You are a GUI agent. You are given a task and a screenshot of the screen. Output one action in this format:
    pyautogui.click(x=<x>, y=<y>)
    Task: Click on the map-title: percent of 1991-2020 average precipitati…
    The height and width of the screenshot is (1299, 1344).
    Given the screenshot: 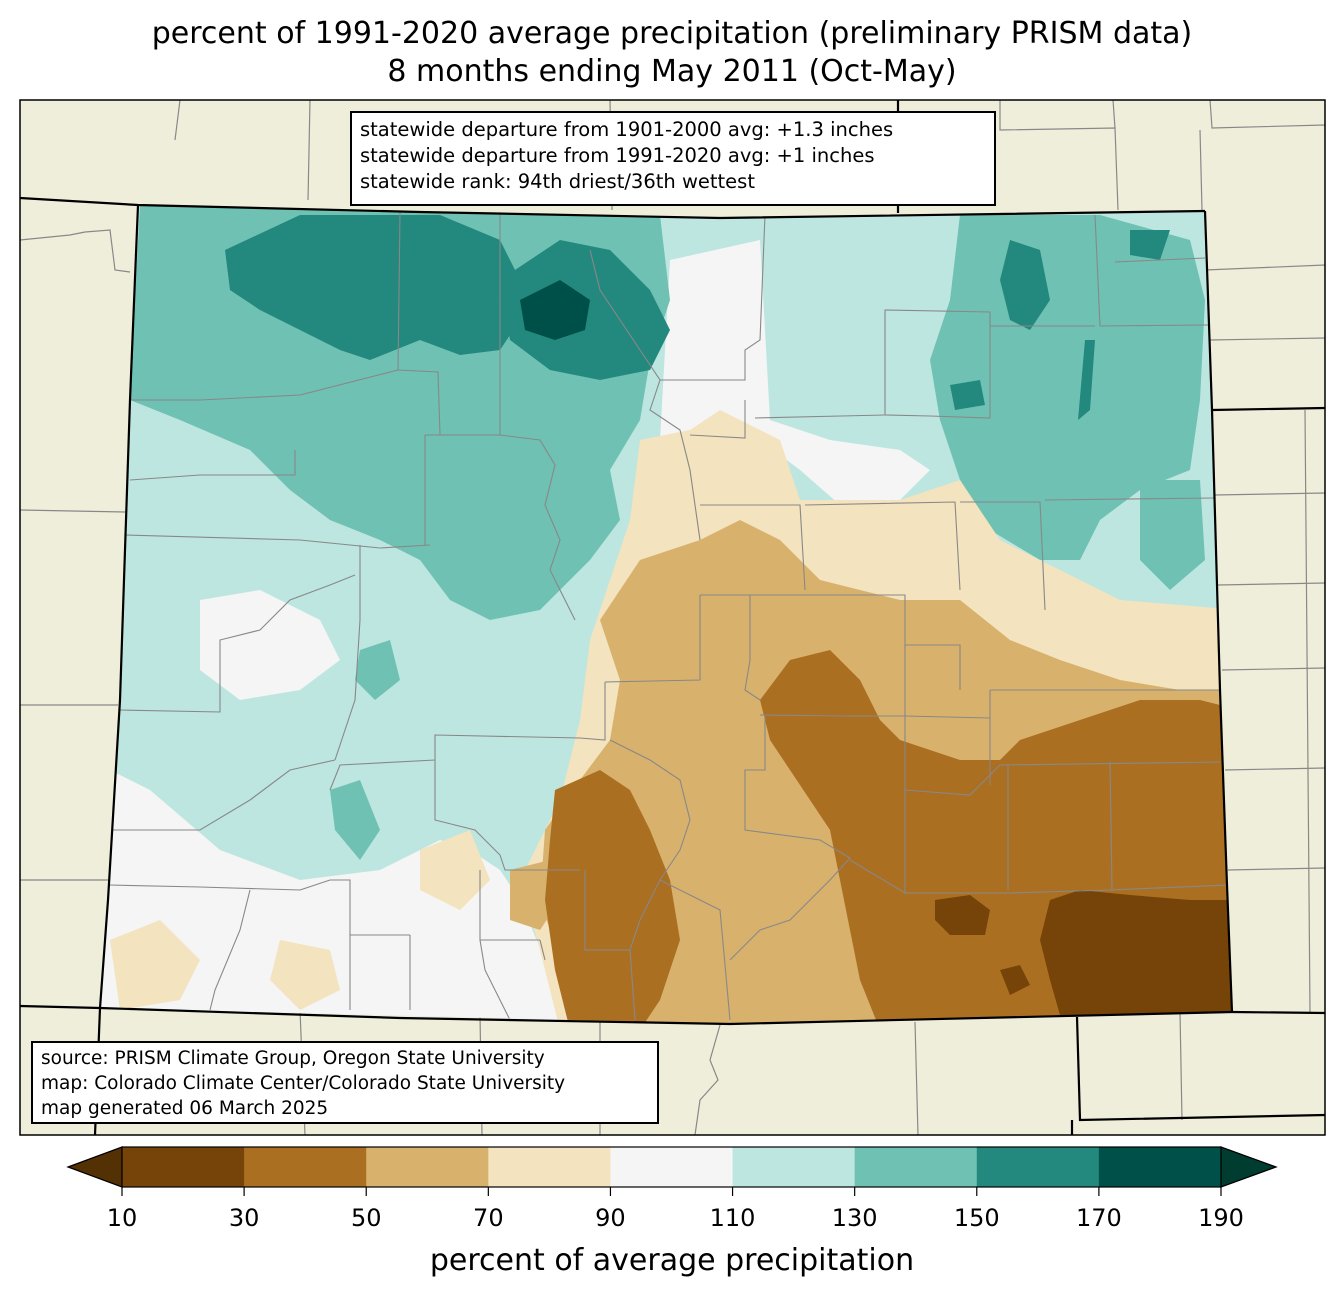 What is the action you would take?
    pyautogui.click(x=672, y=33)
    